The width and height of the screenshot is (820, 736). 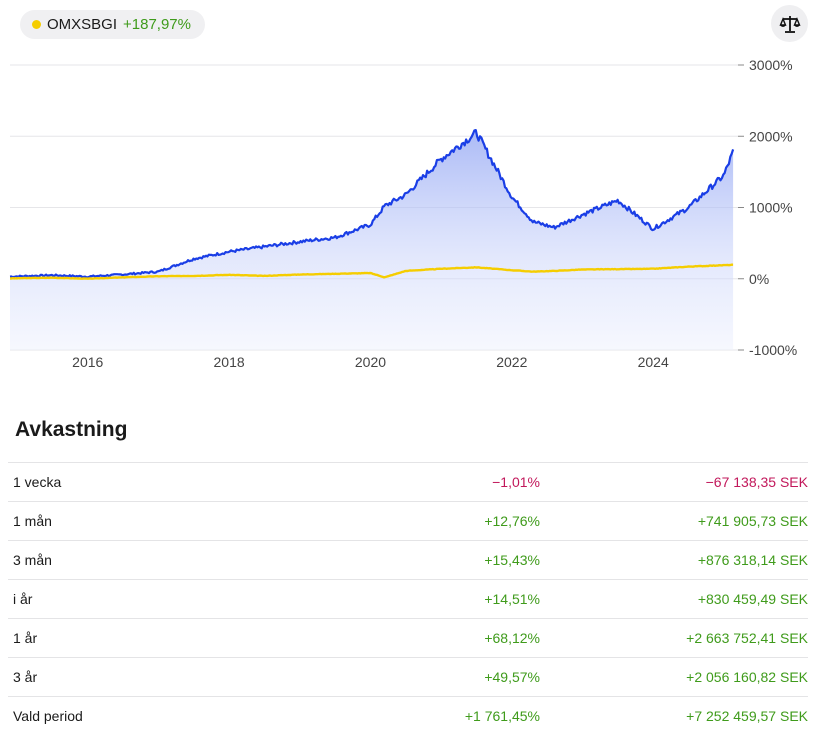 What do you see at coordinates (25, 677) in the screenshot?
I see `period-label: 3 år` at bounding box center [25, 677].